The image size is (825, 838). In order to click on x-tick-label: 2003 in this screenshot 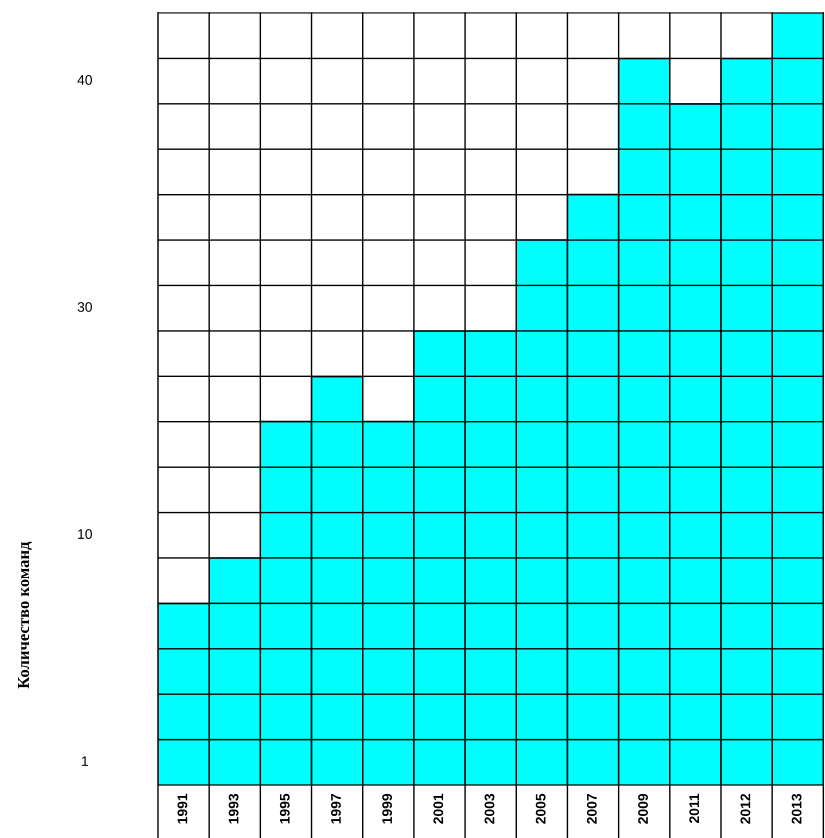, I will do `click(489, 809)`.